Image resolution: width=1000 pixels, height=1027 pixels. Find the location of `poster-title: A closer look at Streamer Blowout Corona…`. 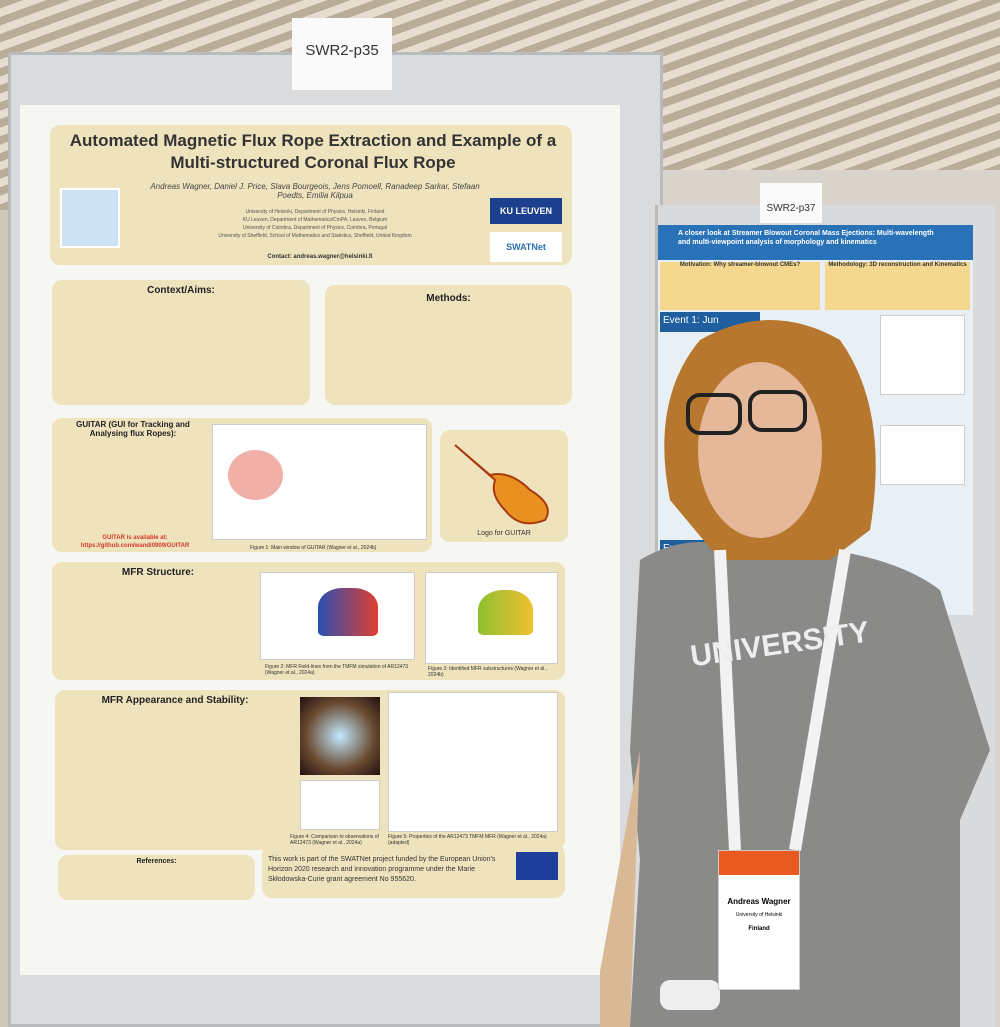

poster-title: A closer look at Streamer Blowout Corona… is located at coordinates (815, 242).